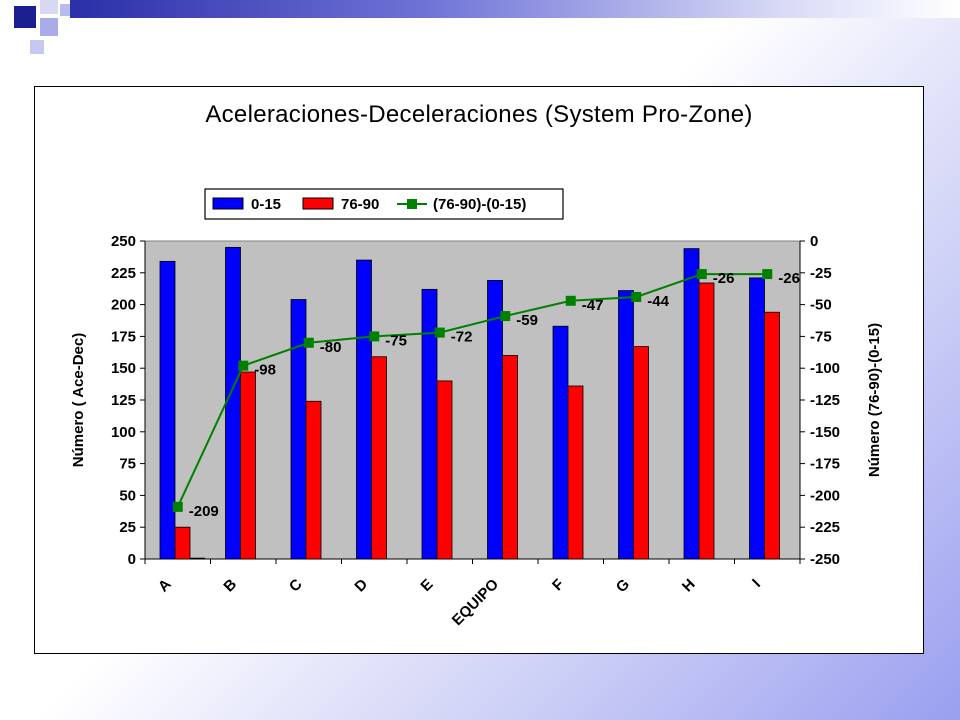  What do you see at coordinates (689, 586) in the screenshot?
I see `x-tick-label: H` at bounding box center [689, 586].